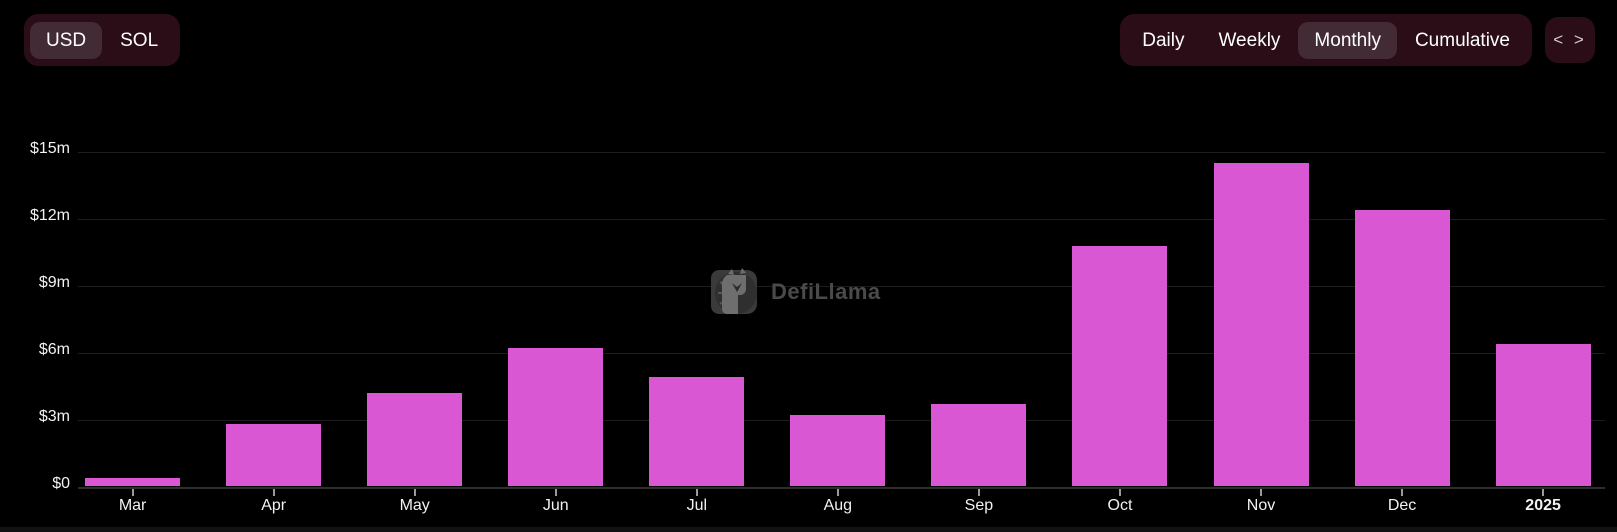 The width and height of the screenshot is (1617, 532). I want to click on bar-nov, so click(1261, 325).